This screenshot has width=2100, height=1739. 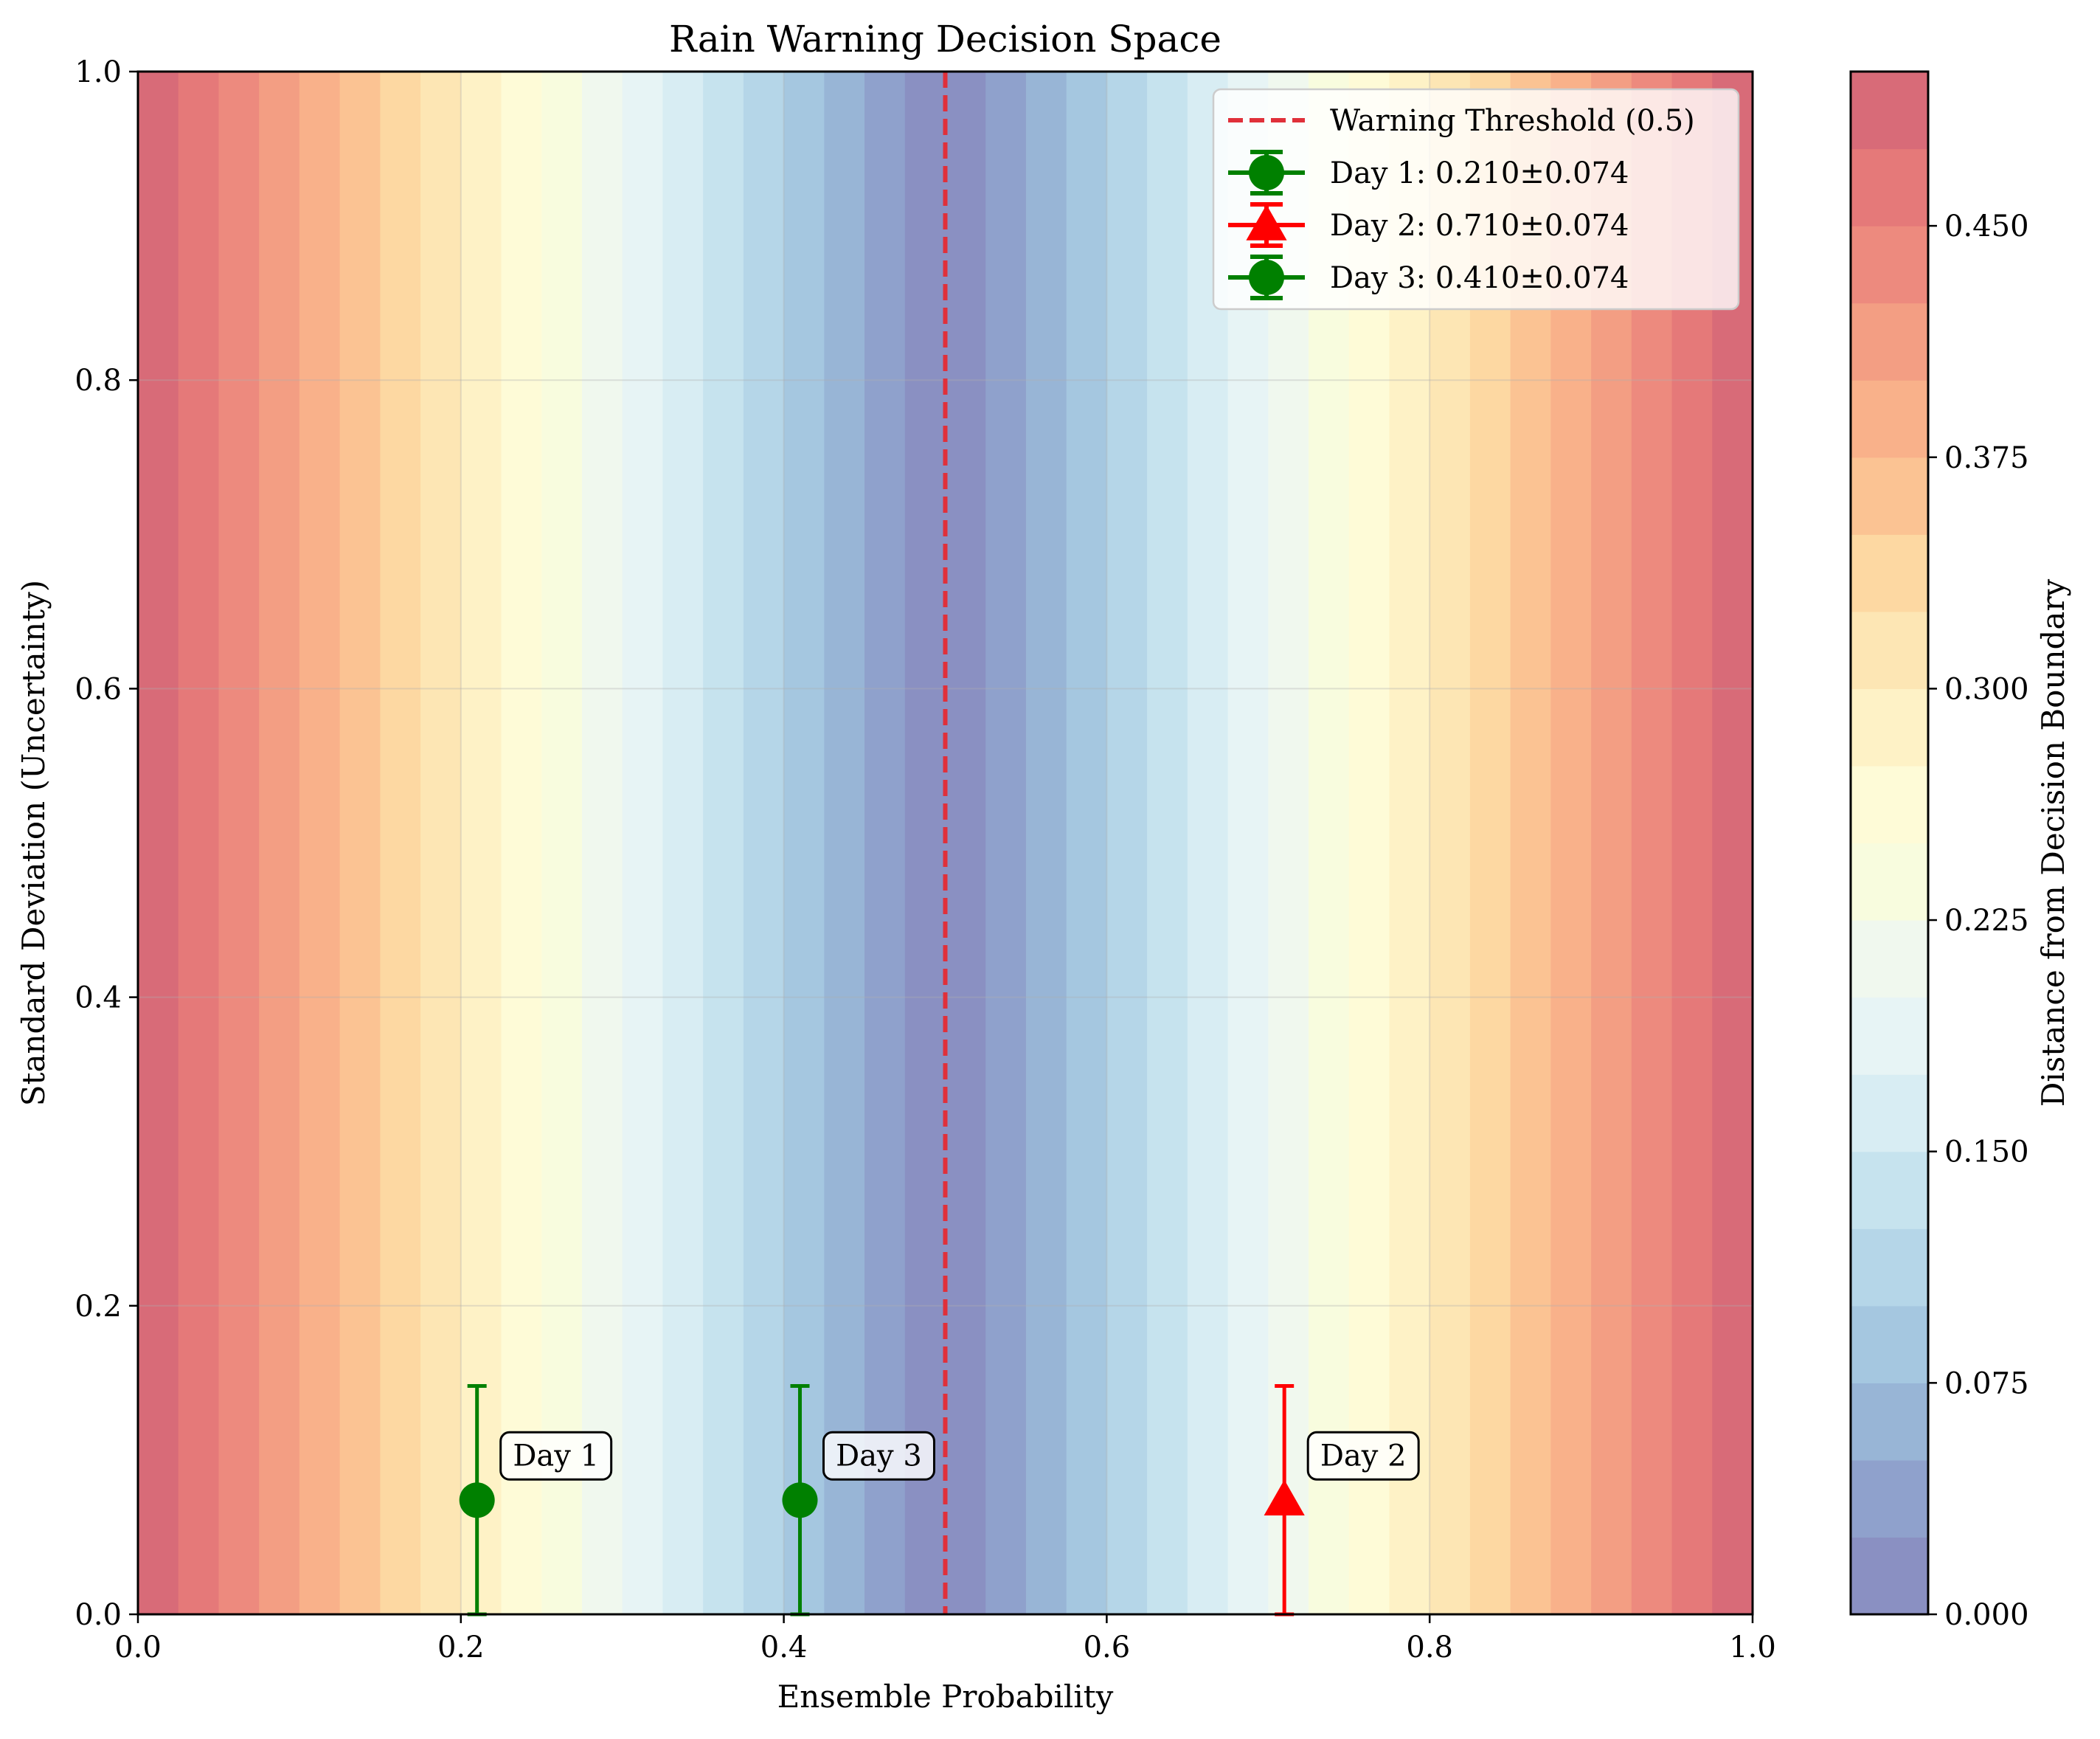 I want to click on annotation-1: Day 1, so click(x=556, y=1456).